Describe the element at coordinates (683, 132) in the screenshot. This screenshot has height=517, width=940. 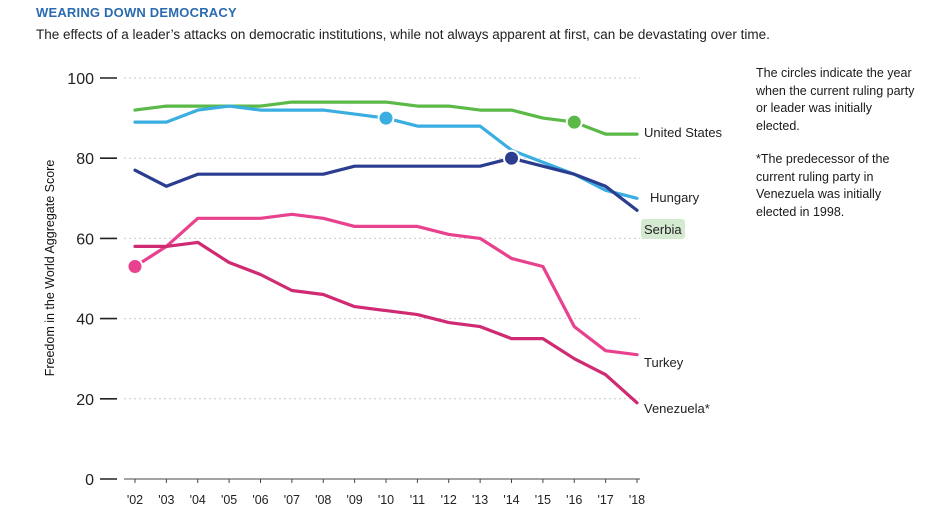
I see `series-label-united-states: United States` at that location.